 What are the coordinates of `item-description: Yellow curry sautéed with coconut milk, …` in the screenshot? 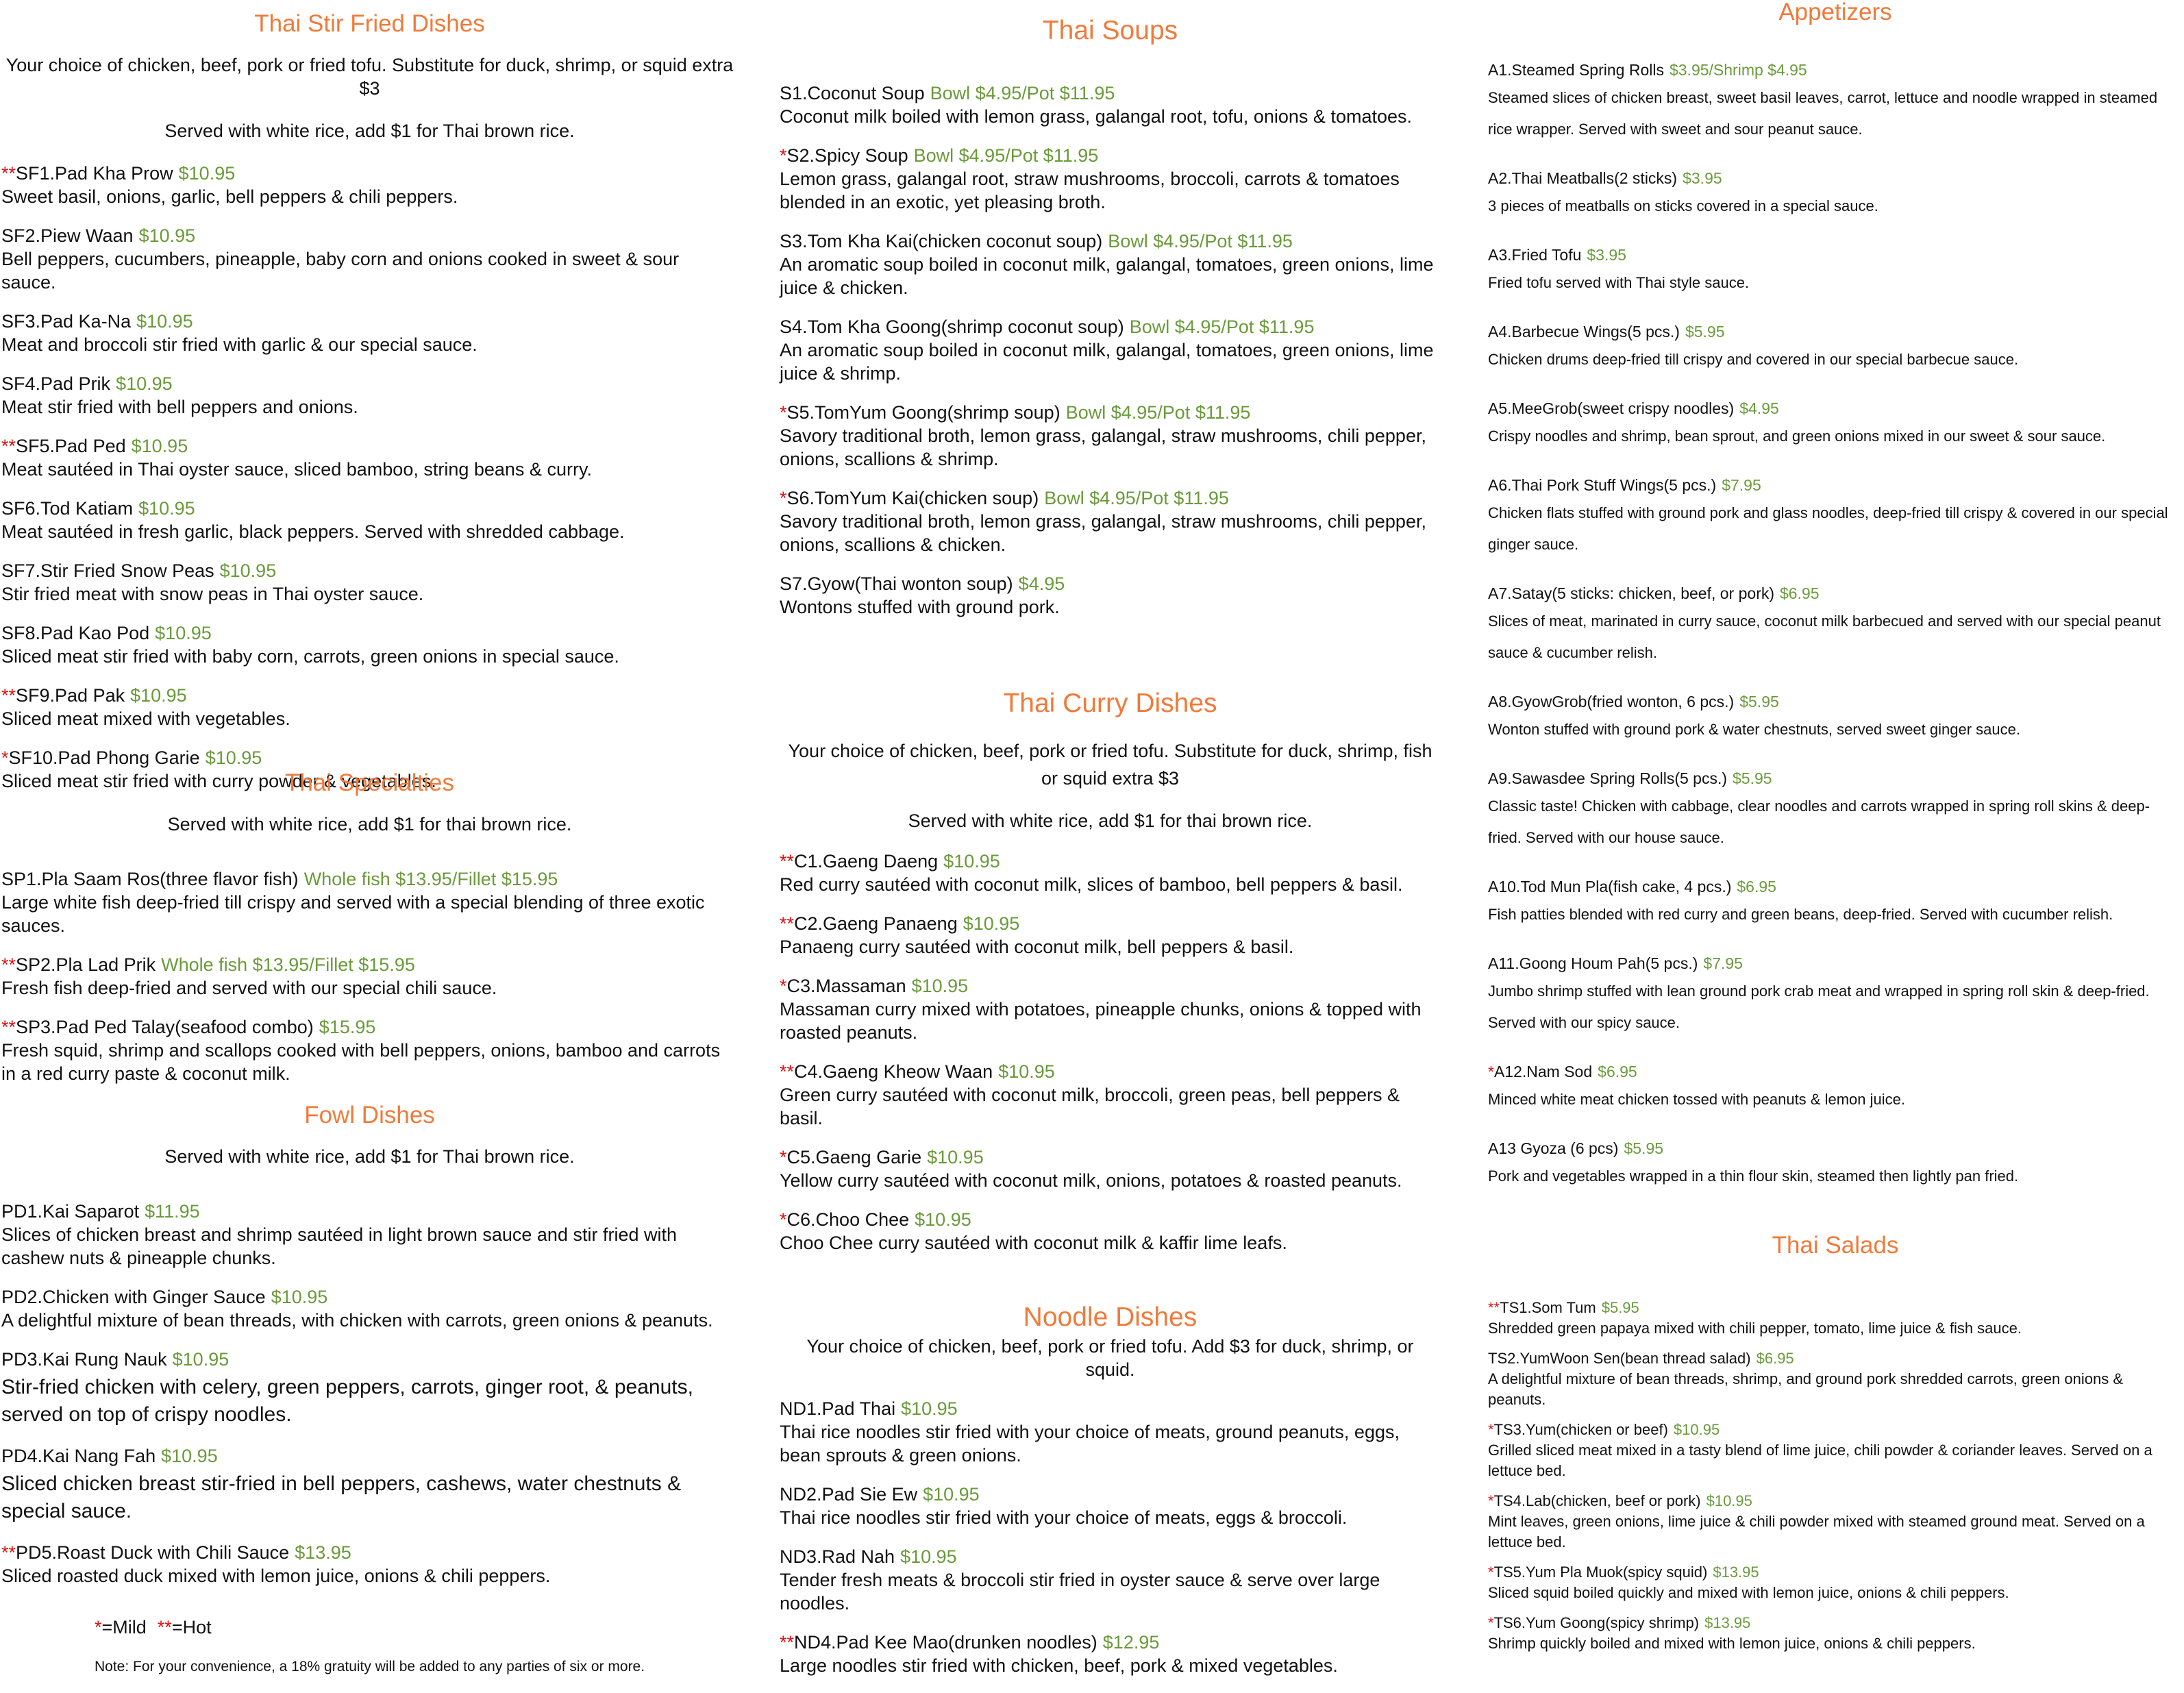 It's located at (1091, 1181).